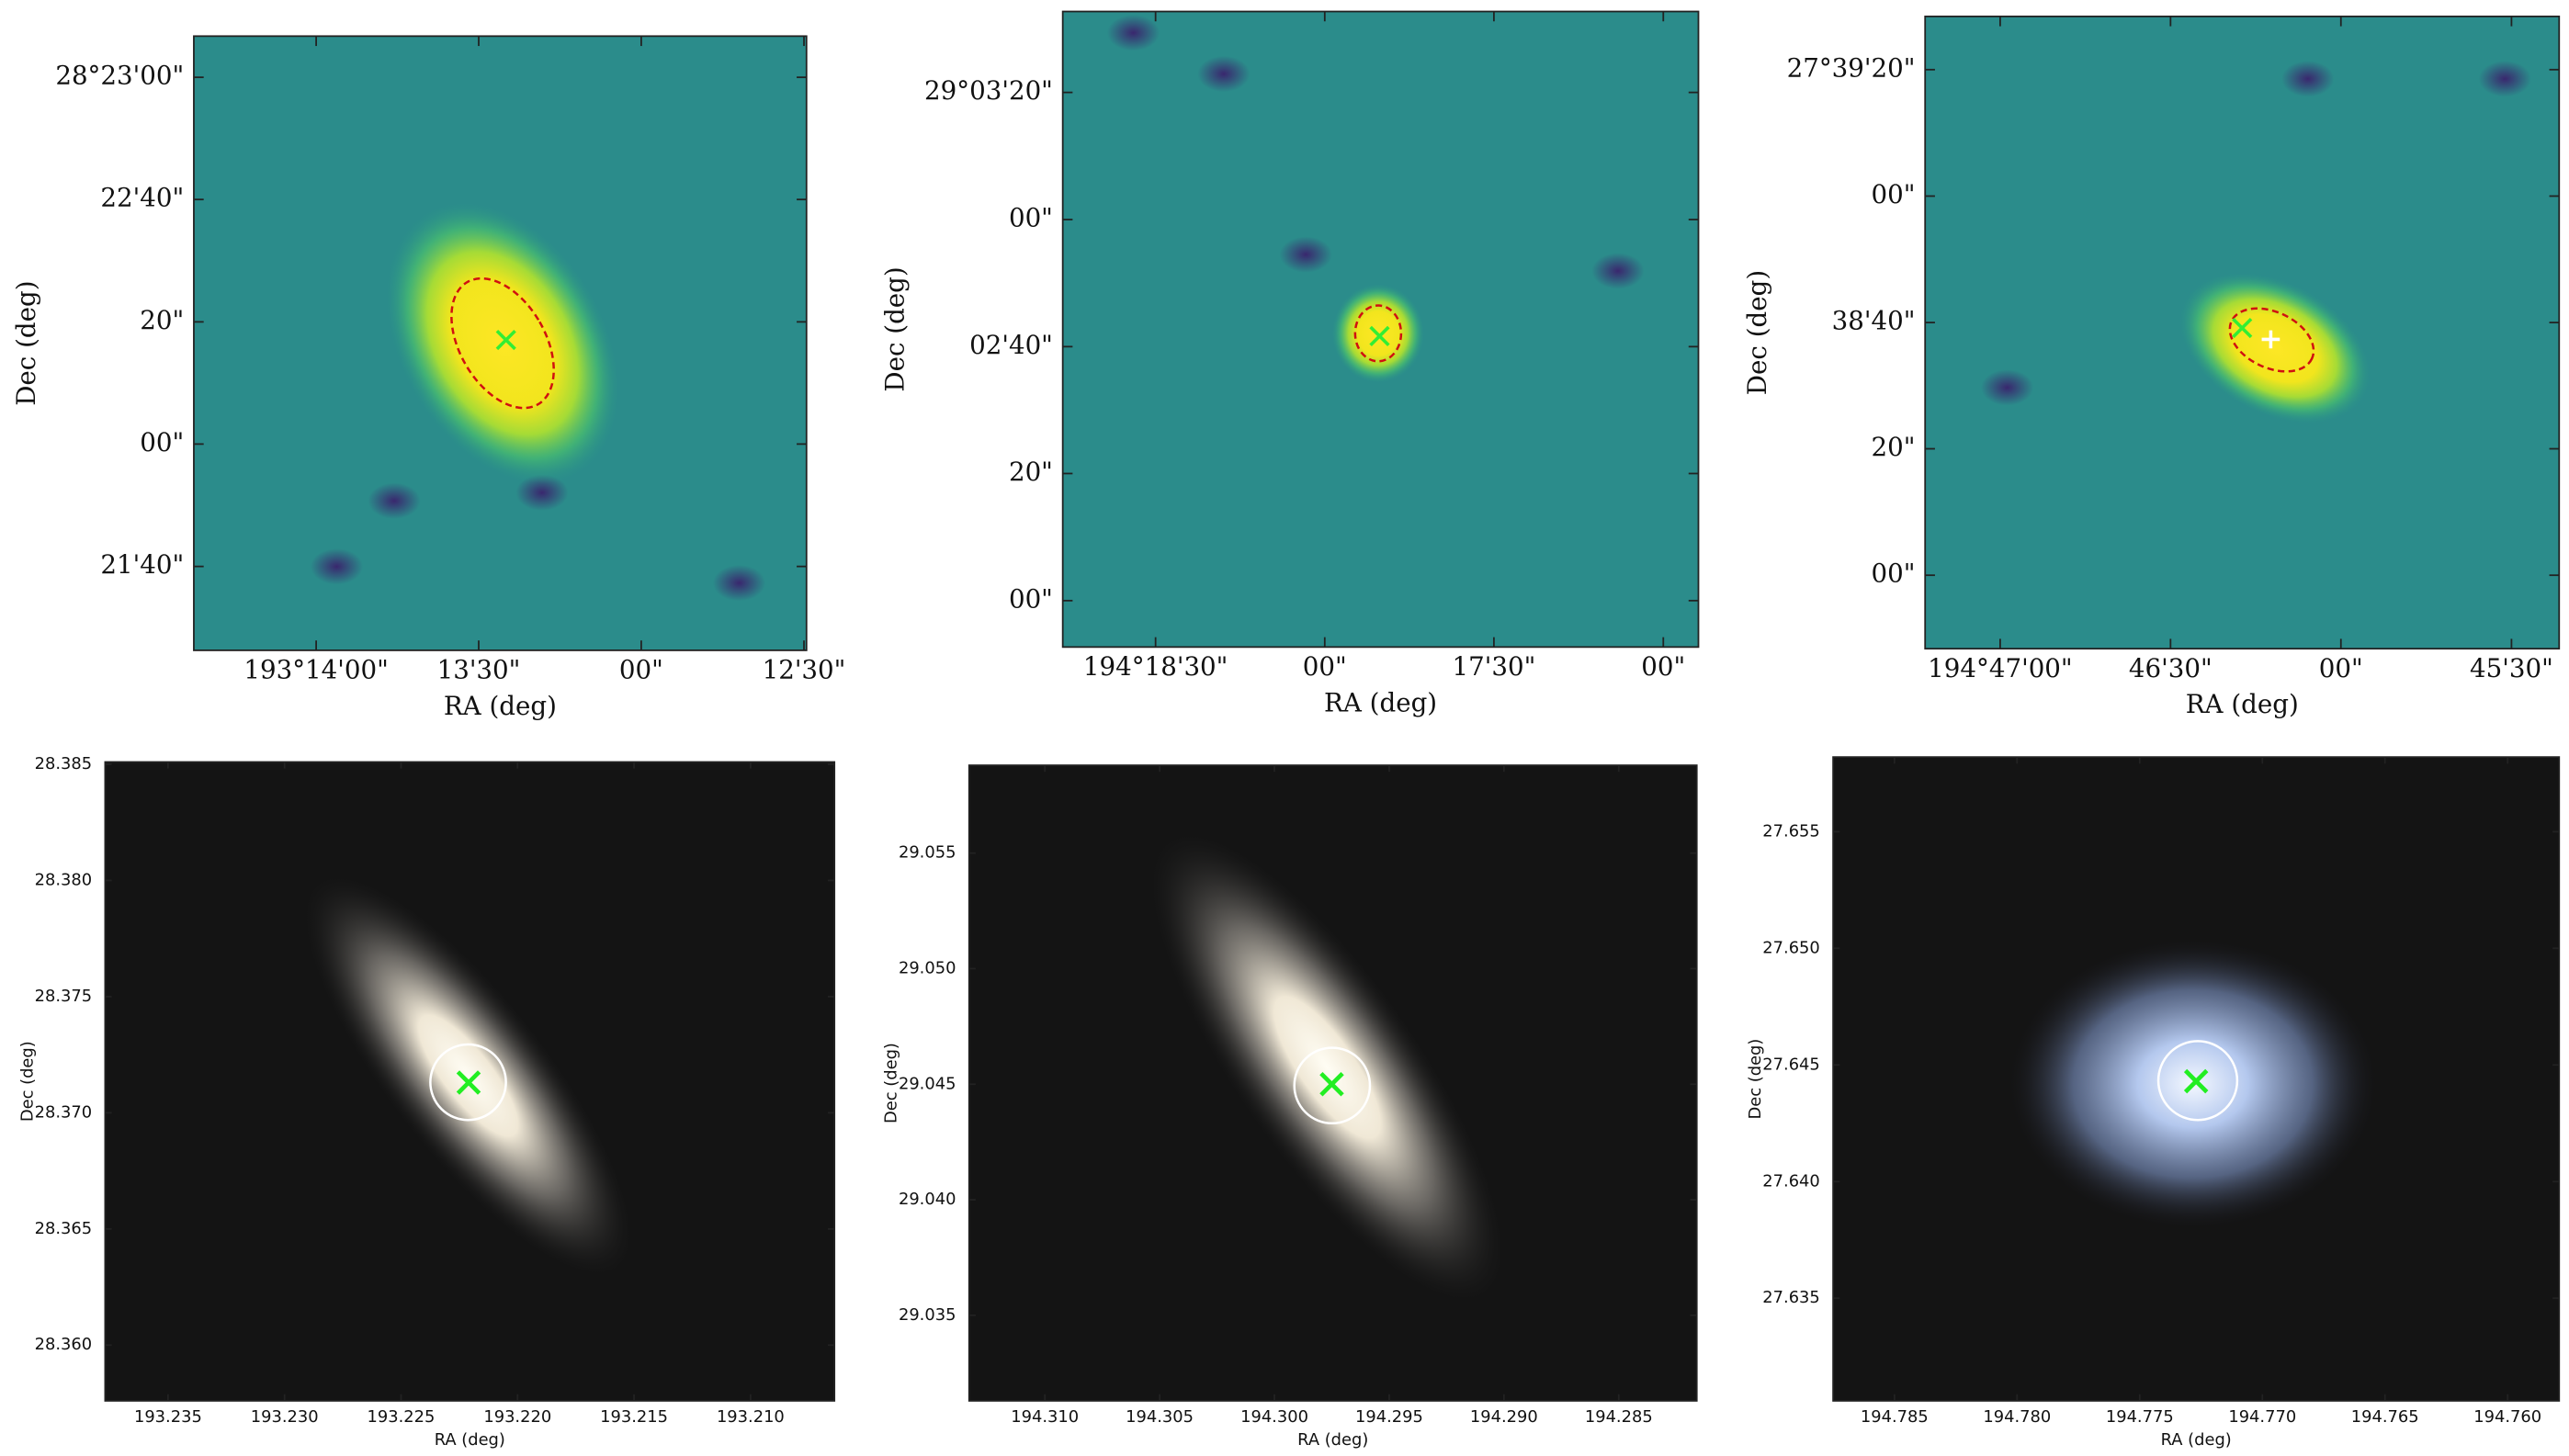  What do you see at coordinates (64, 763) in the screenshot?
I see `y-tick-label: 28.385` at bounding box center [64, 763].